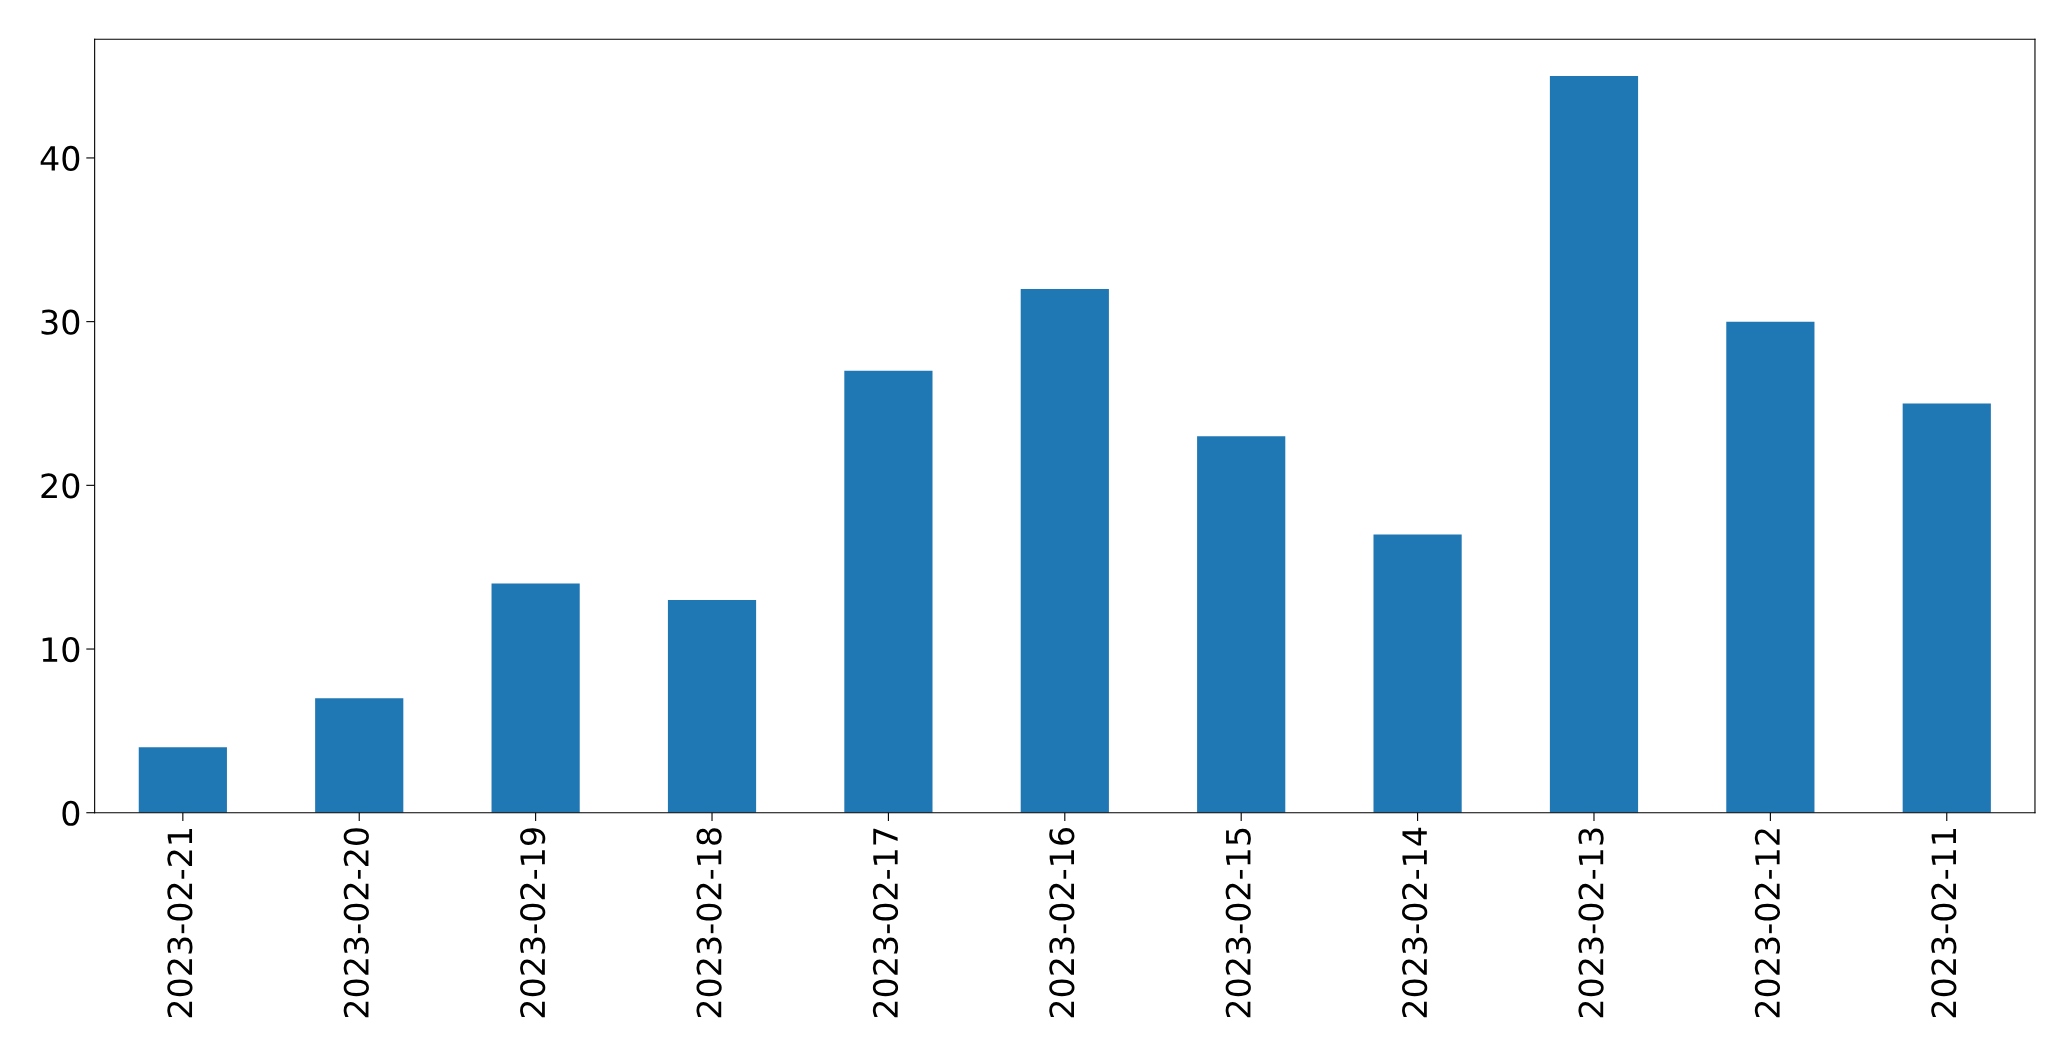 The height and width of the screenshot is (1061, 2071). I want to click on x-tick-label: 2023-02-21, so click(180, 923).